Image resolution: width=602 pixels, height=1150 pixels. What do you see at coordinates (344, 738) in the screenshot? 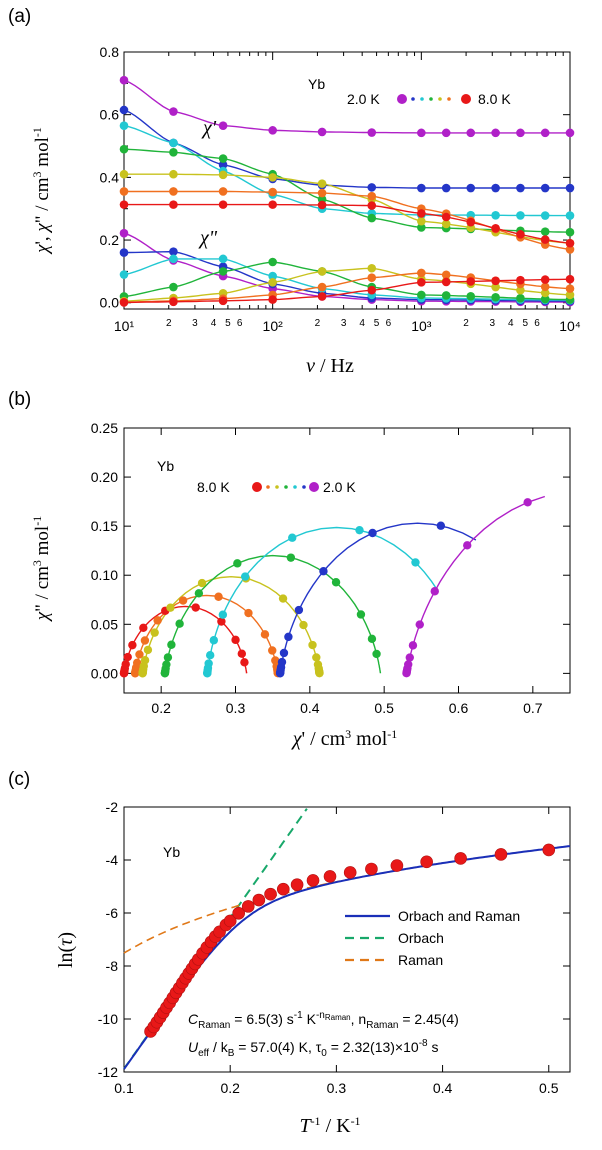
I see `x-axis-label-b: χ' / cm3 mol-1` at bounding box center [344, 738].